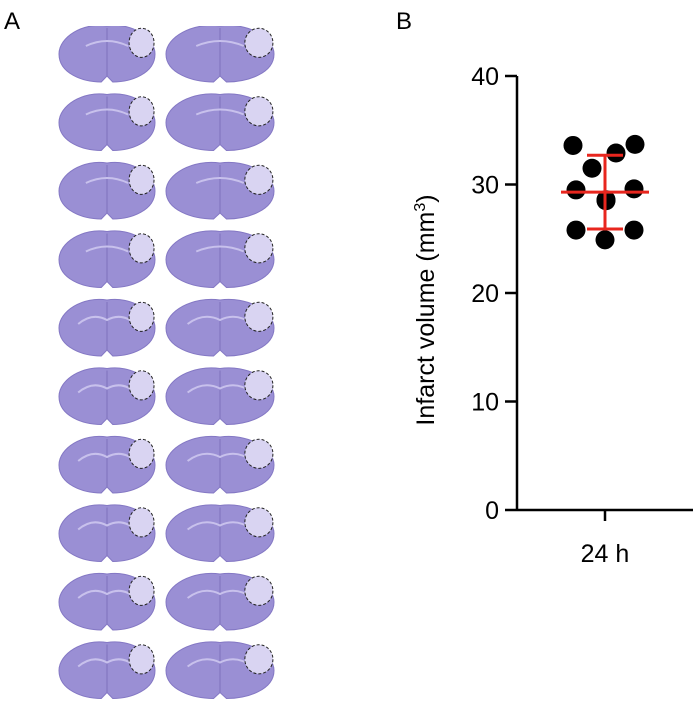  I want to click on y-axis-label: Infarct volume (mm3), so click(426, 309).